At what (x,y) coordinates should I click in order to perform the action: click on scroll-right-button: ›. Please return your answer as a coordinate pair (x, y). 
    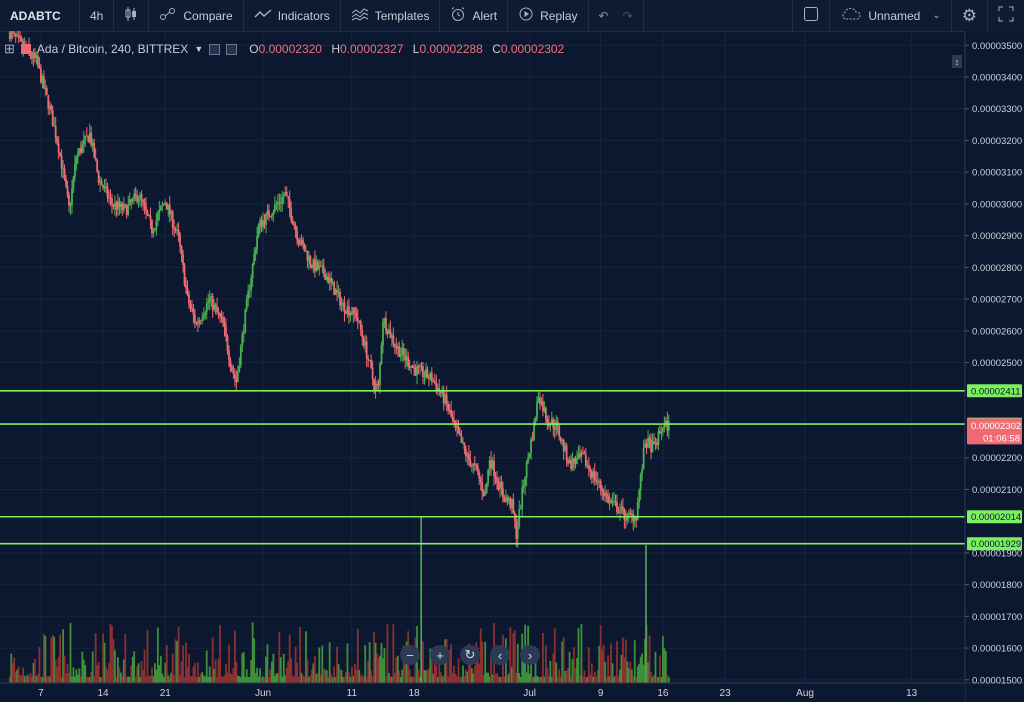
    Looking at the image, I should click on (530, 655).